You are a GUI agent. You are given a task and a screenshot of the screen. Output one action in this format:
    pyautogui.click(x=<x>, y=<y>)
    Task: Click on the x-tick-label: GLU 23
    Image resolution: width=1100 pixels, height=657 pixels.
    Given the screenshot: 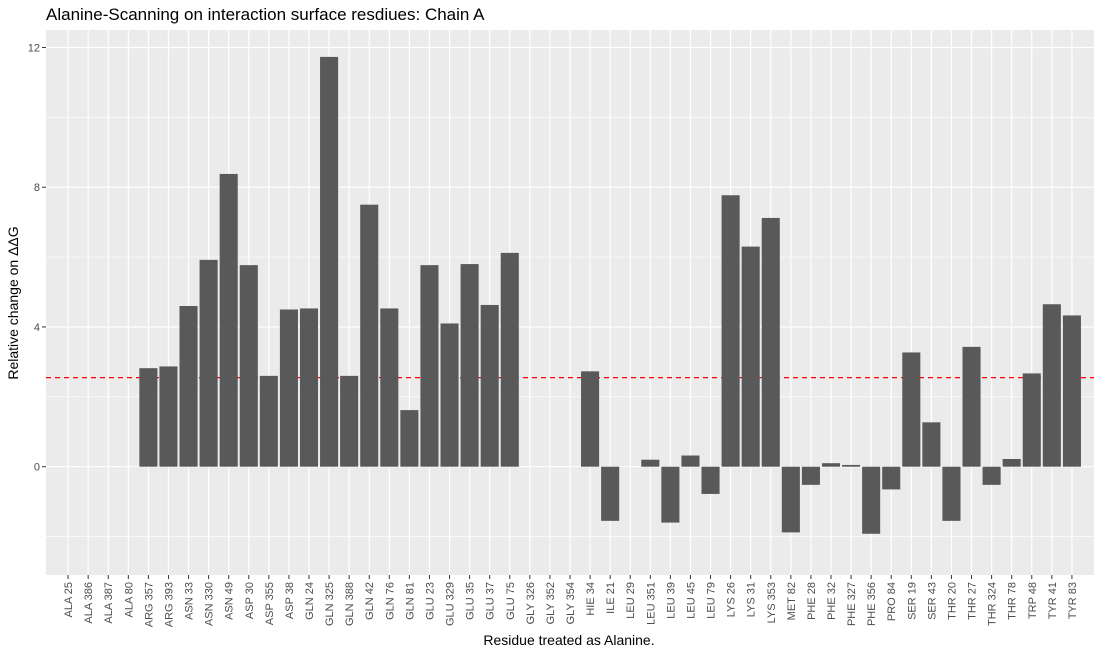 What is the action you would take?
    pyautogui.click(x=430, y=601)
    